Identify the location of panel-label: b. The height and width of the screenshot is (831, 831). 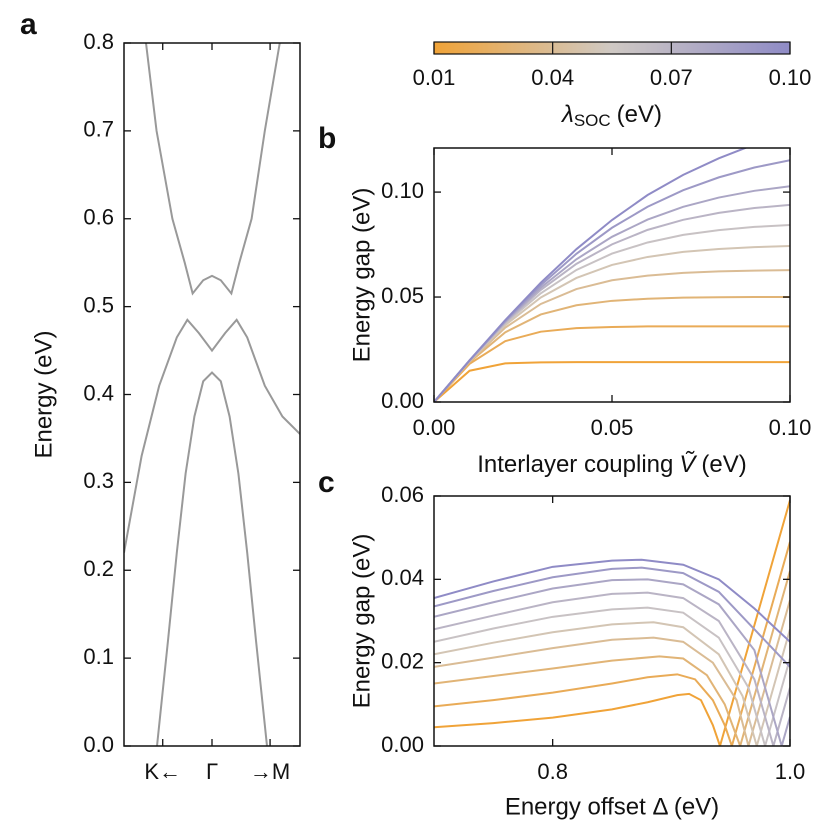
(327, 138).